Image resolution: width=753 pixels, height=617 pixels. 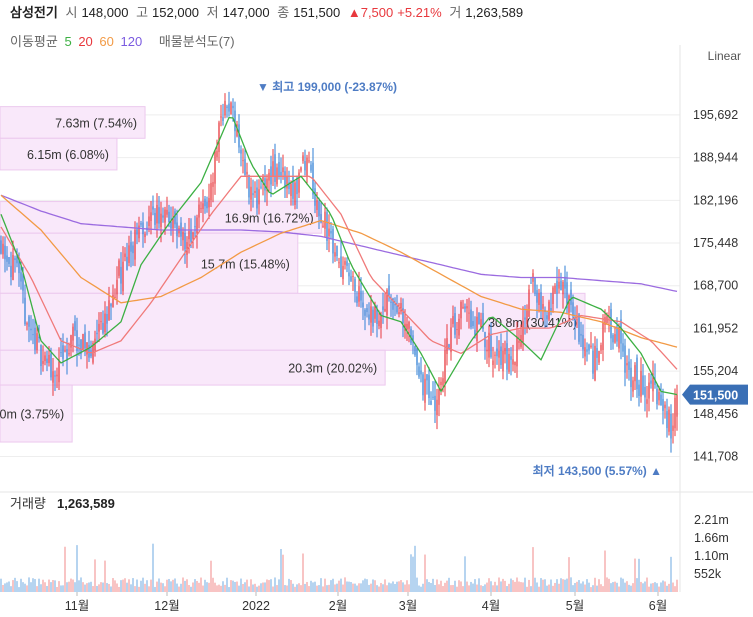 I want to click on price-profile-bar, so click(x=193, y=367).